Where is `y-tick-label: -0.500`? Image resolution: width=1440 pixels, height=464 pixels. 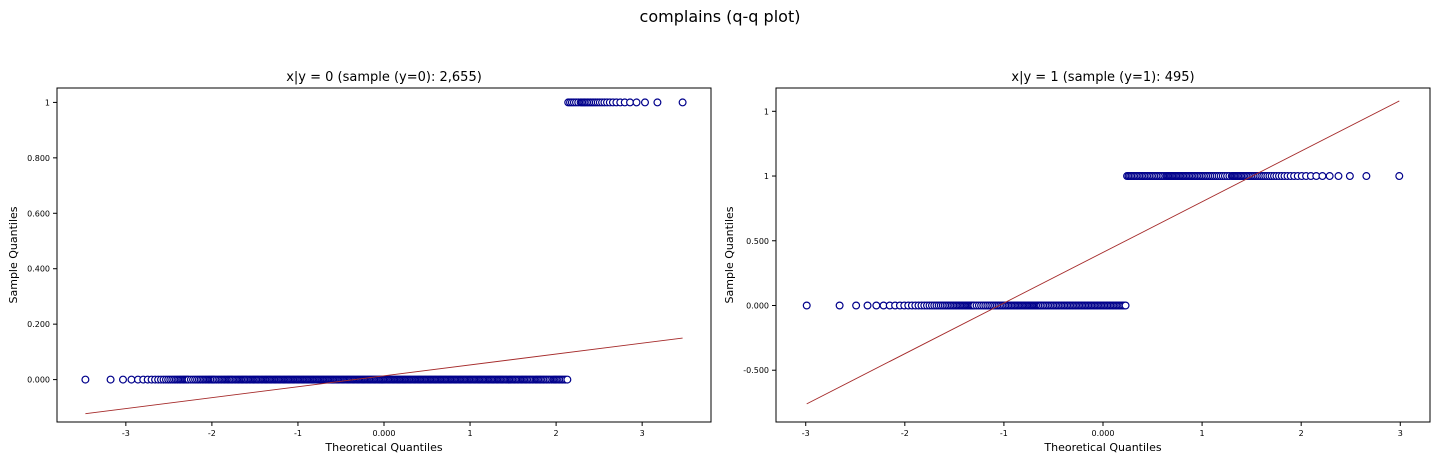
y-tick-label: -0.500 is located at coordinates (756, 370).